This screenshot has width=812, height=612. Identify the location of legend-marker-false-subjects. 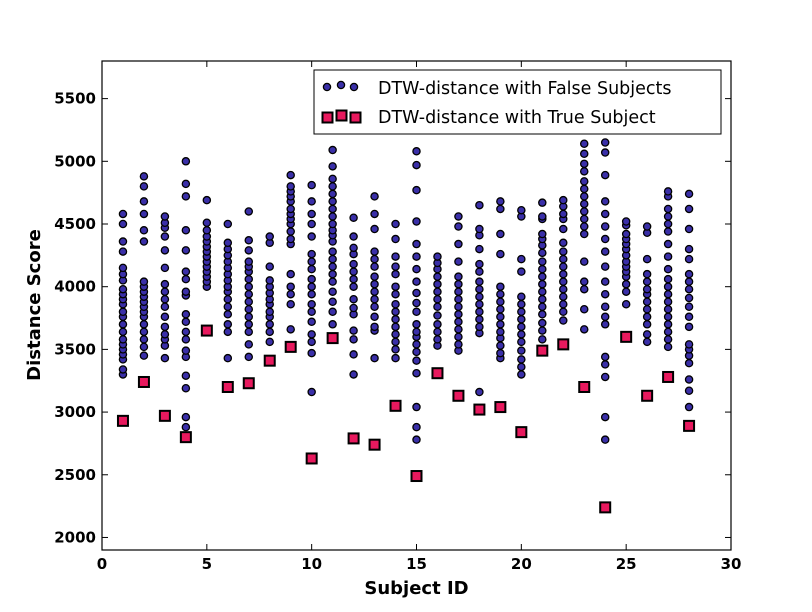
(340, 86).